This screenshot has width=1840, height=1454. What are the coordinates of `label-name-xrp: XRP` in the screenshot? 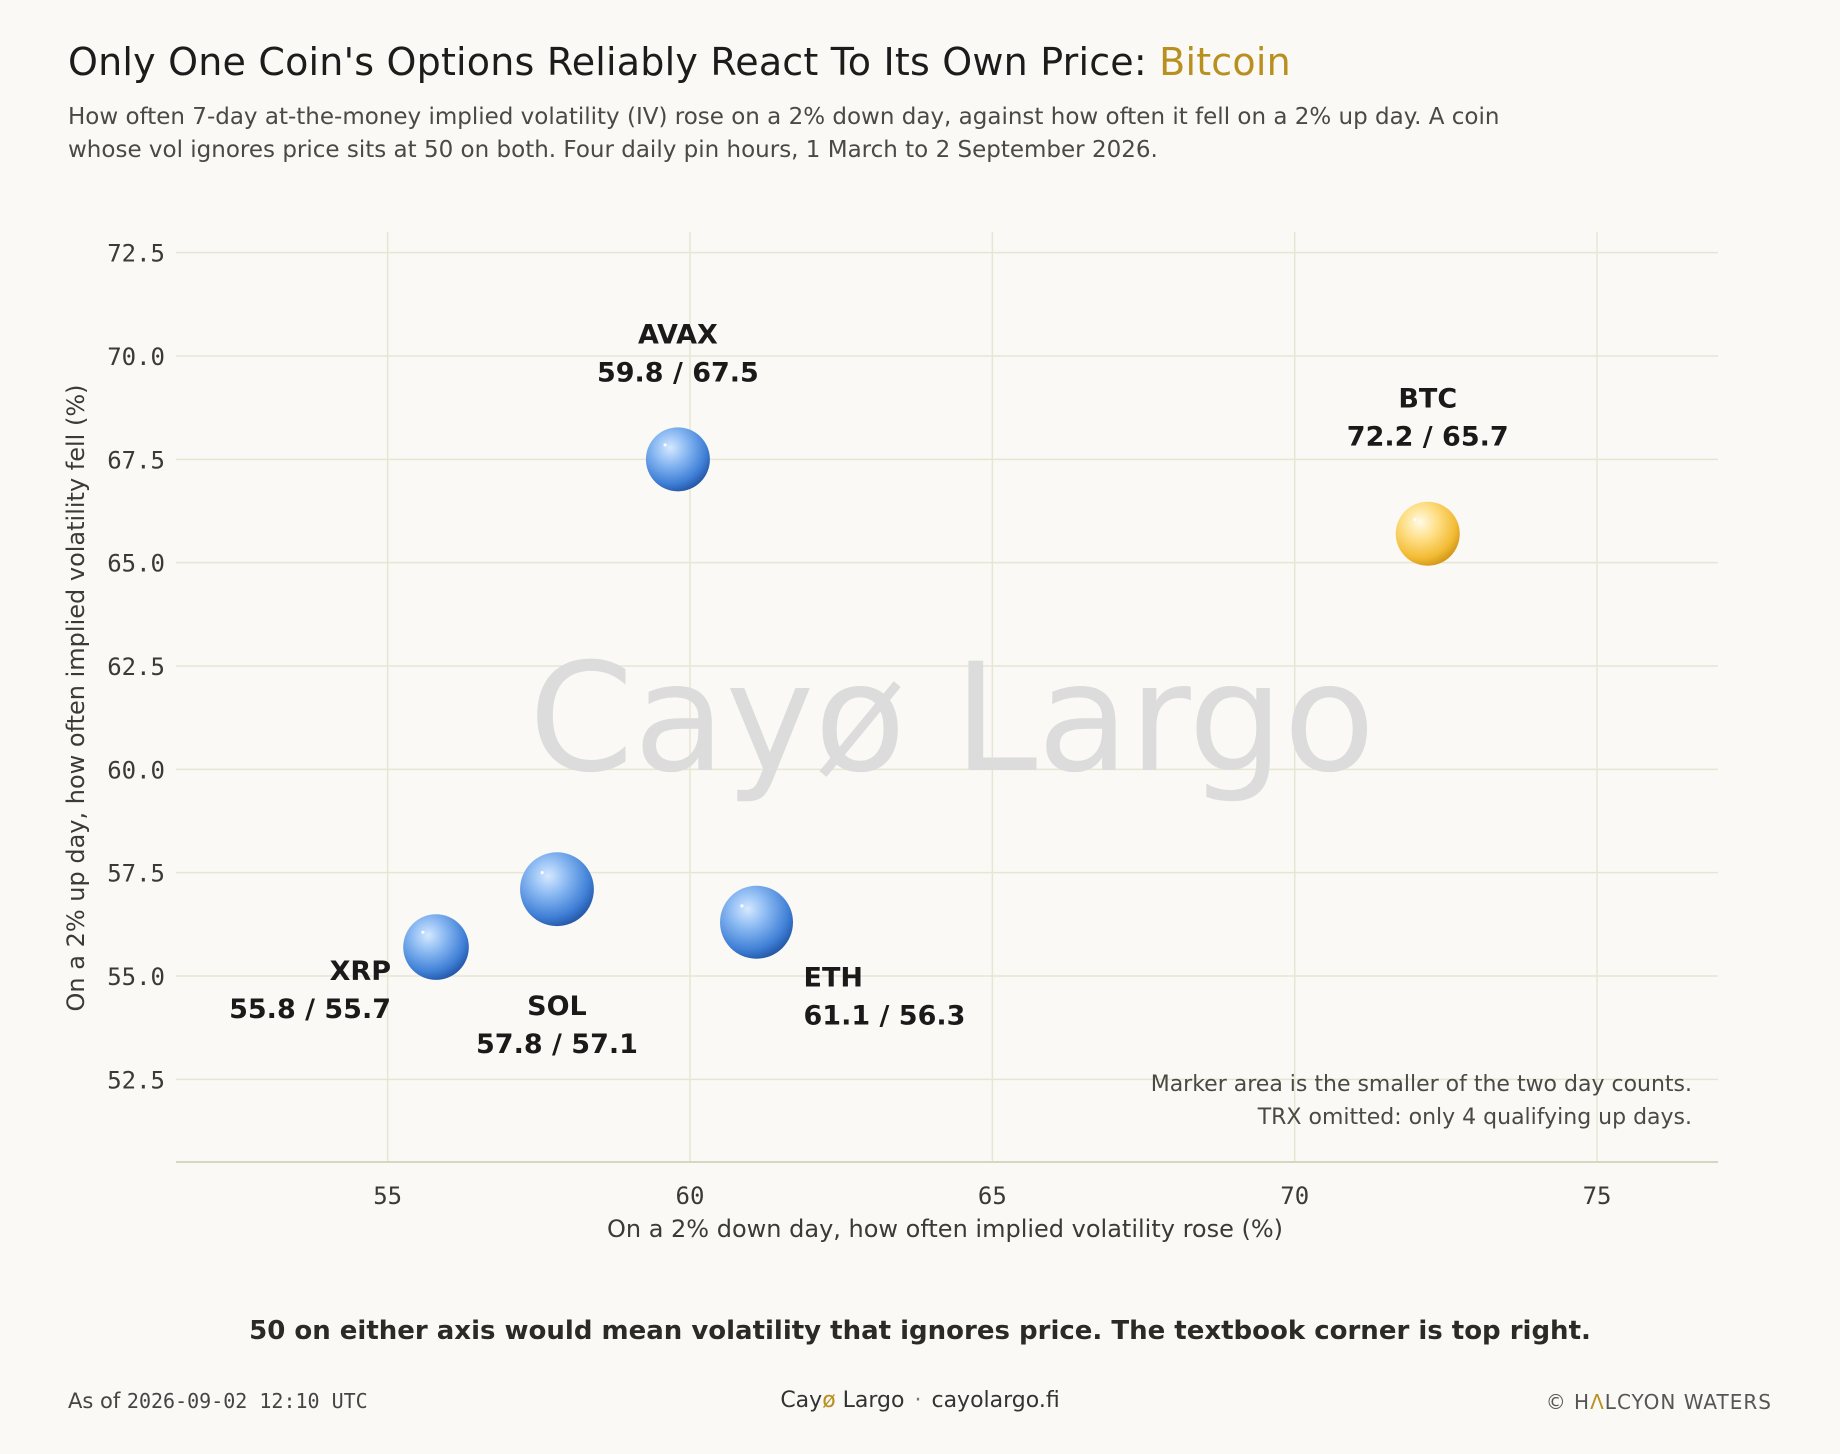 It's located at (360, 971).